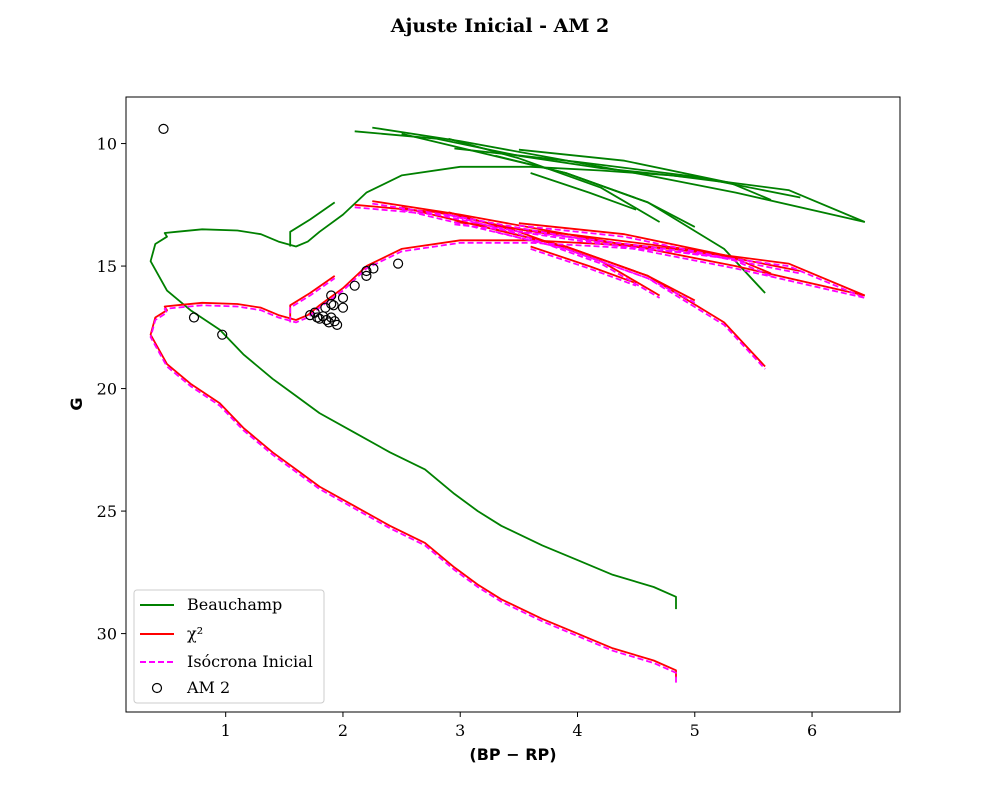  What do you see at coordinates (208, 687) in the screenshot?
I see `legend-label-am2: AM 2` at bounding box center [208, 687].